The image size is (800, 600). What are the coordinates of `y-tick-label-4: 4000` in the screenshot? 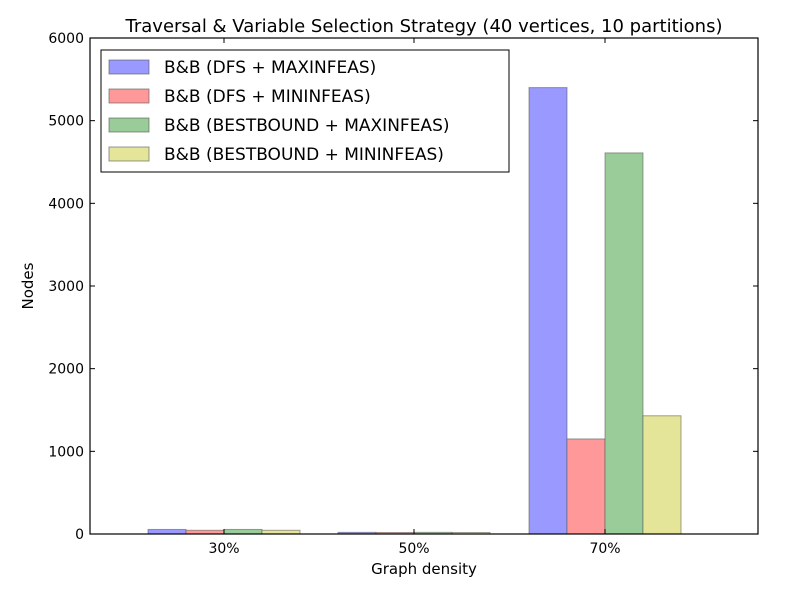 It's located at (66, 204).